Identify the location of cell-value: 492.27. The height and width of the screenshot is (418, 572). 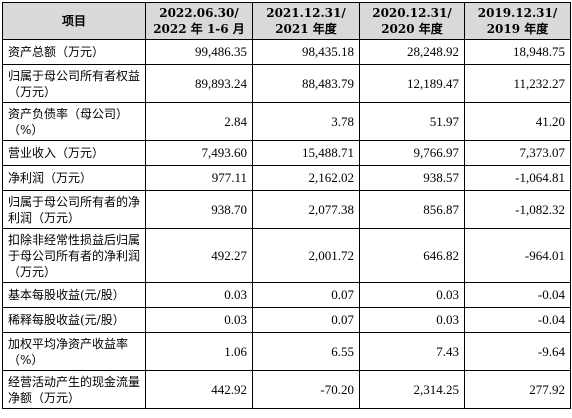
(199, 255).